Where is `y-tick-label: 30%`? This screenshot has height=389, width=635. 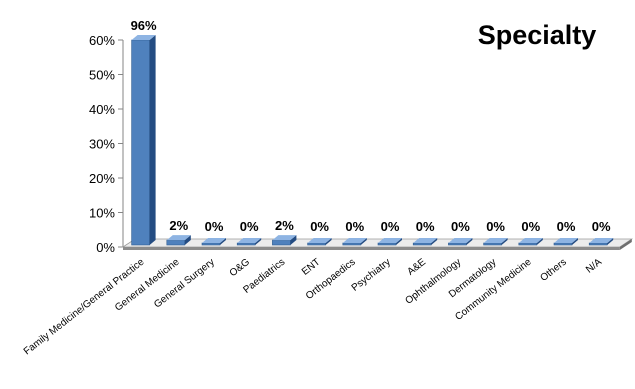 y-tick-label: 30% is located at coordinates (102, 144).